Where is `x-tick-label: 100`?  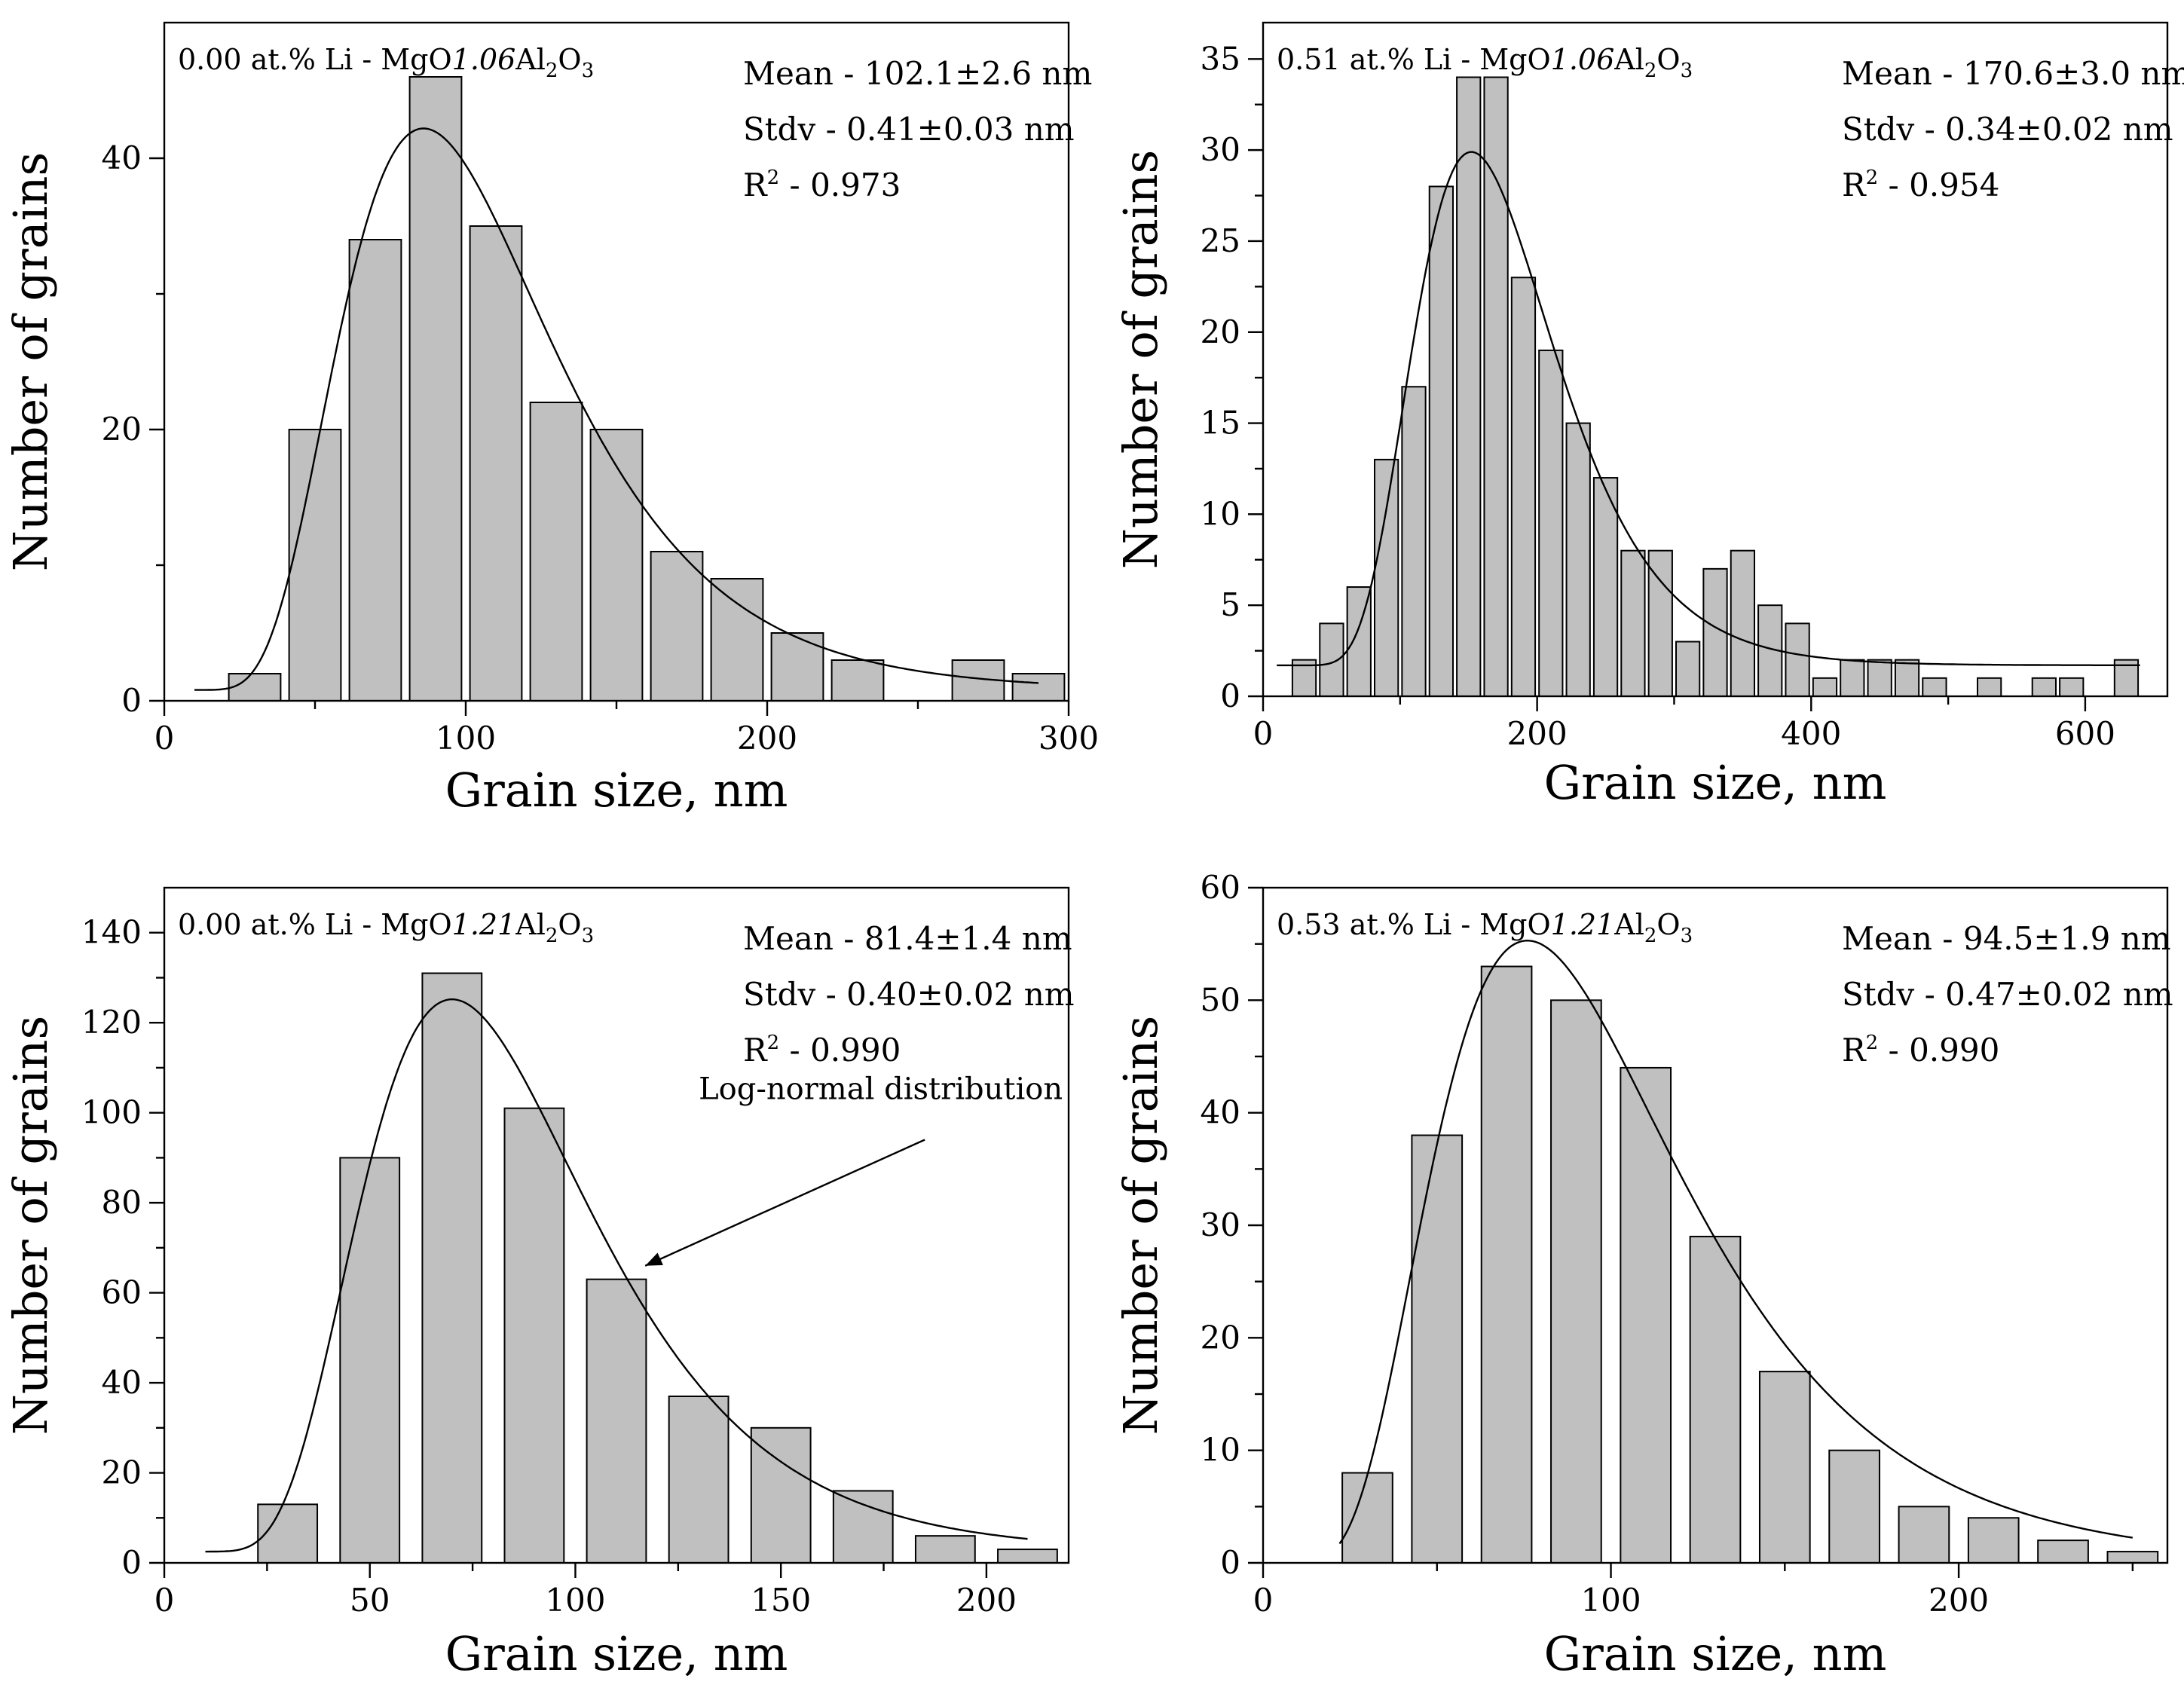 x-tick-label: 100 is located at coordinates (1610, 1601).